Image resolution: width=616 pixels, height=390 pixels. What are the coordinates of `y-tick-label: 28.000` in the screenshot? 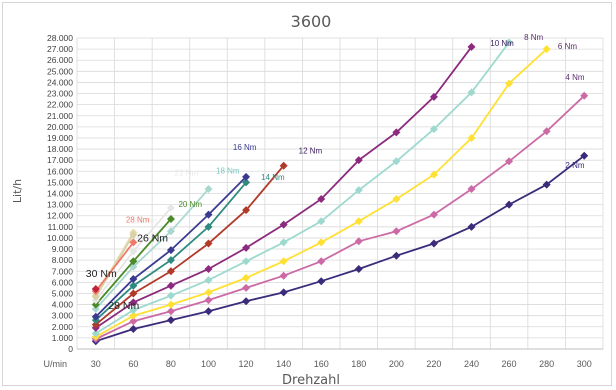 It's located at (60, 38).